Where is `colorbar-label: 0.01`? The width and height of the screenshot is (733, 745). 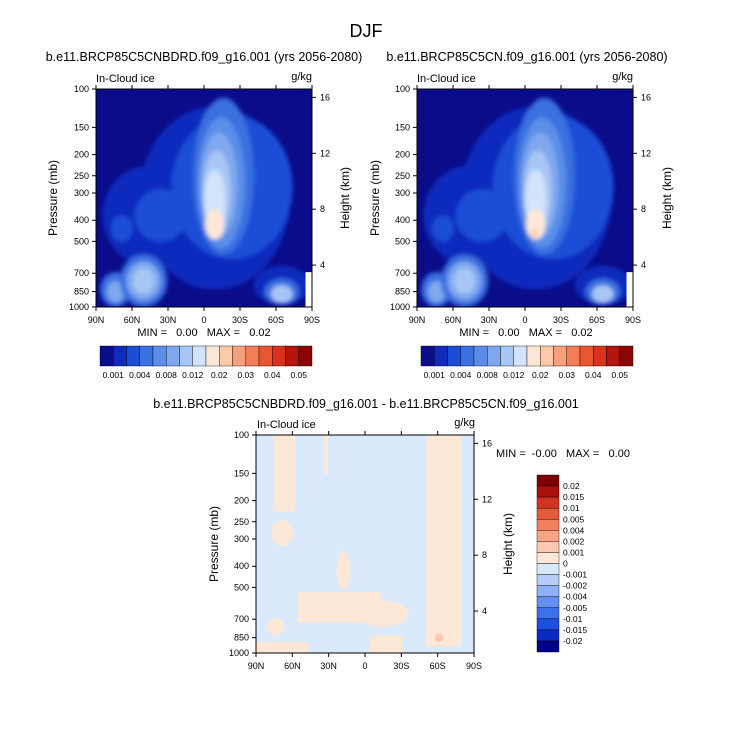
colorbar-label: 0.01 is located at coordinates (571, 508).